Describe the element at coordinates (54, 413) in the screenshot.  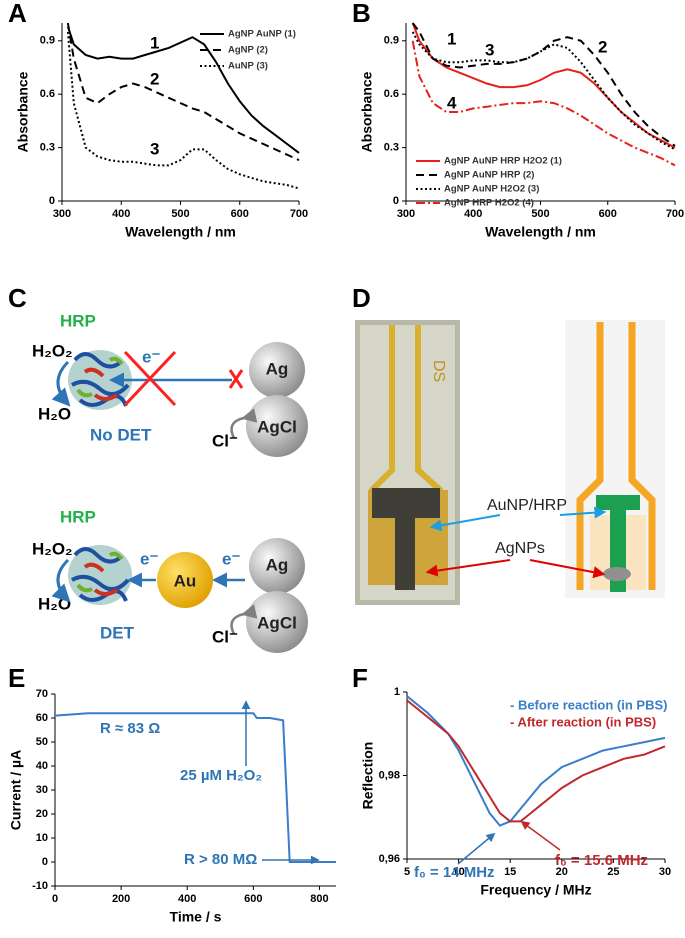
I see `product: H₂O` at that location.